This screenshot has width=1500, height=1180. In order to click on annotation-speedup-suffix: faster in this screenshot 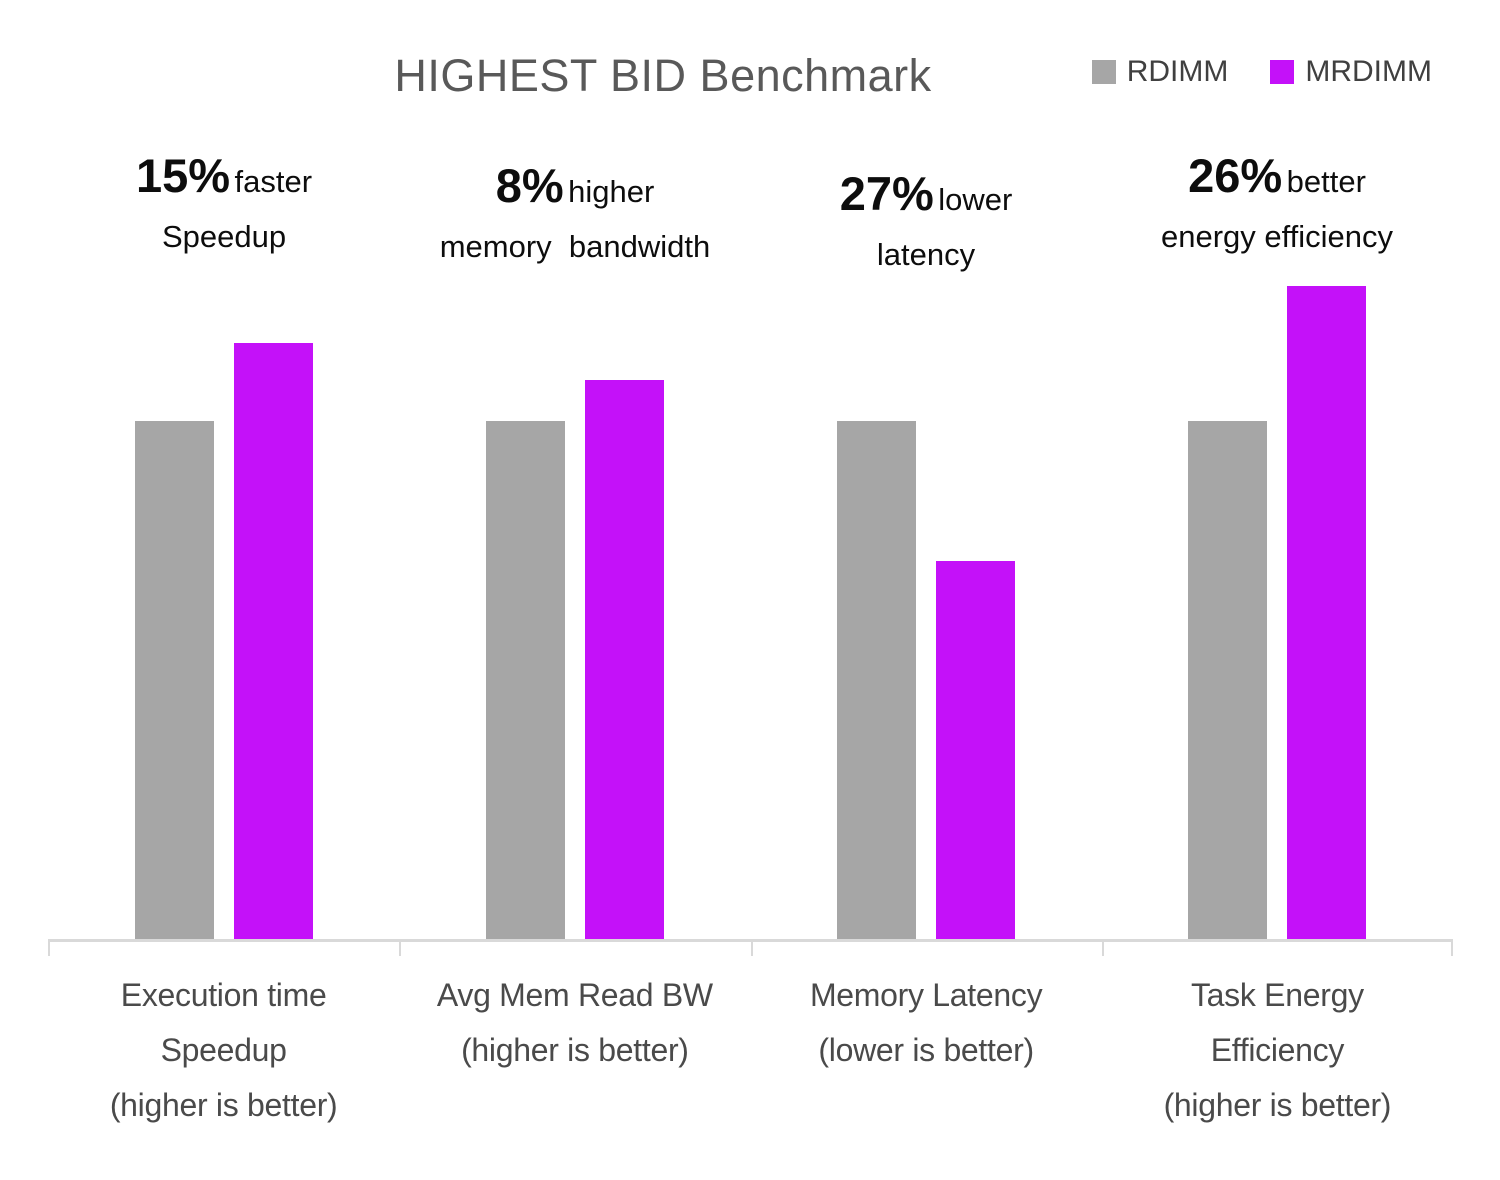, I will do `click(273, 181)`.